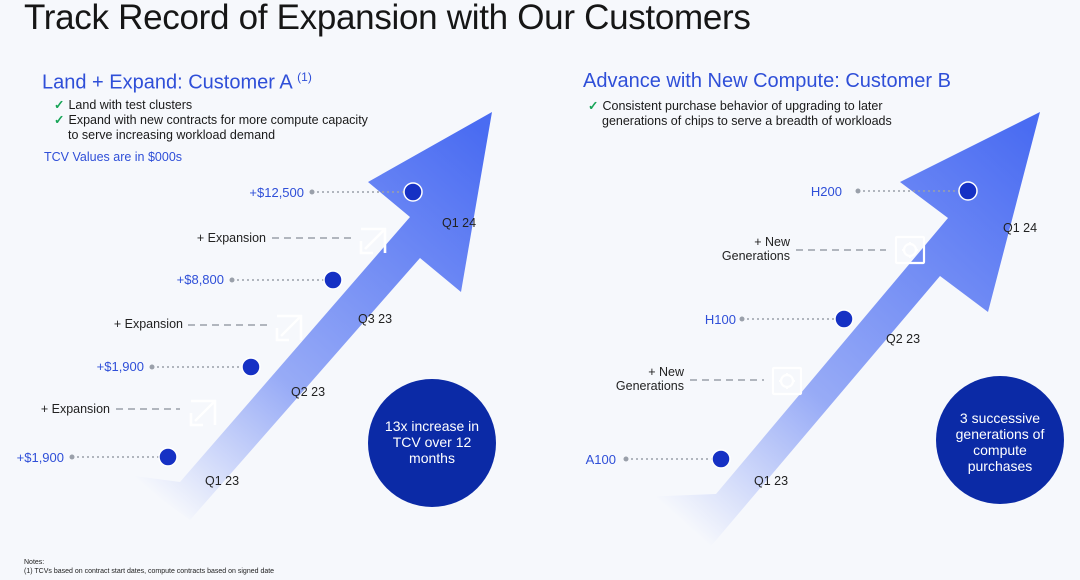 The height and width of the screenshot is (580, 1080). Describe the element at coordinates (34, 562) in the screenshot. I see `notes-heading: Notes:` at that location.